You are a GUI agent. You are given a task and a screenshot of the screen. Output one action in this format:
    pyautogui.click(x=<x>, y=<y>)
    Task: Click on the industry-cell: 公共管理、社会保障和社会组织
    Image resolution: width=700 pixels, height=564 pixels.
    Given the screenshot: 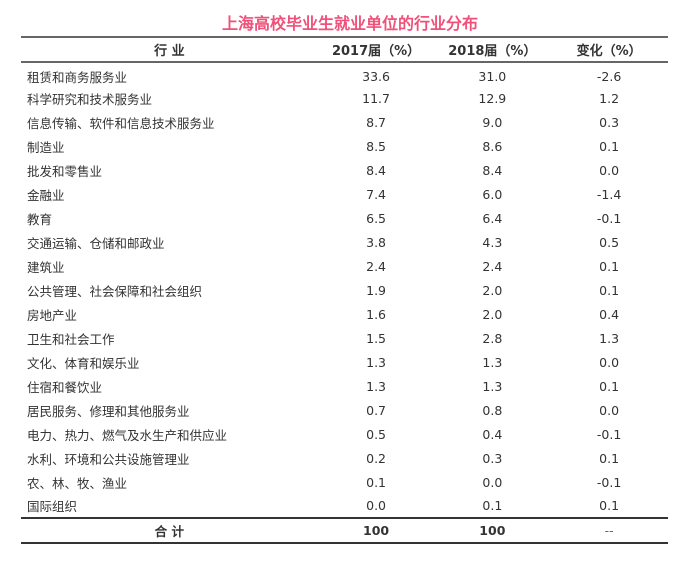 What is the action you would take?
    pyautogui.click(x=115, y=291)
    